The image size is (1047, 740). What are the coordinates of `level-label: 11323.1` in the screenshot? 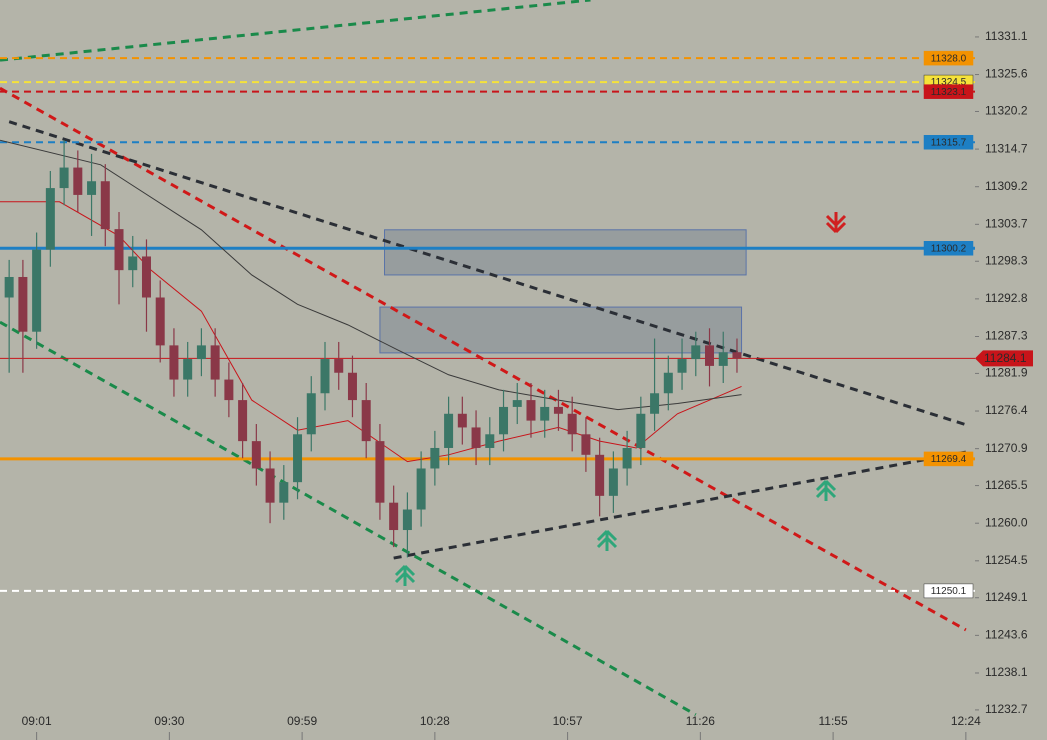 It's located at (949, 92).